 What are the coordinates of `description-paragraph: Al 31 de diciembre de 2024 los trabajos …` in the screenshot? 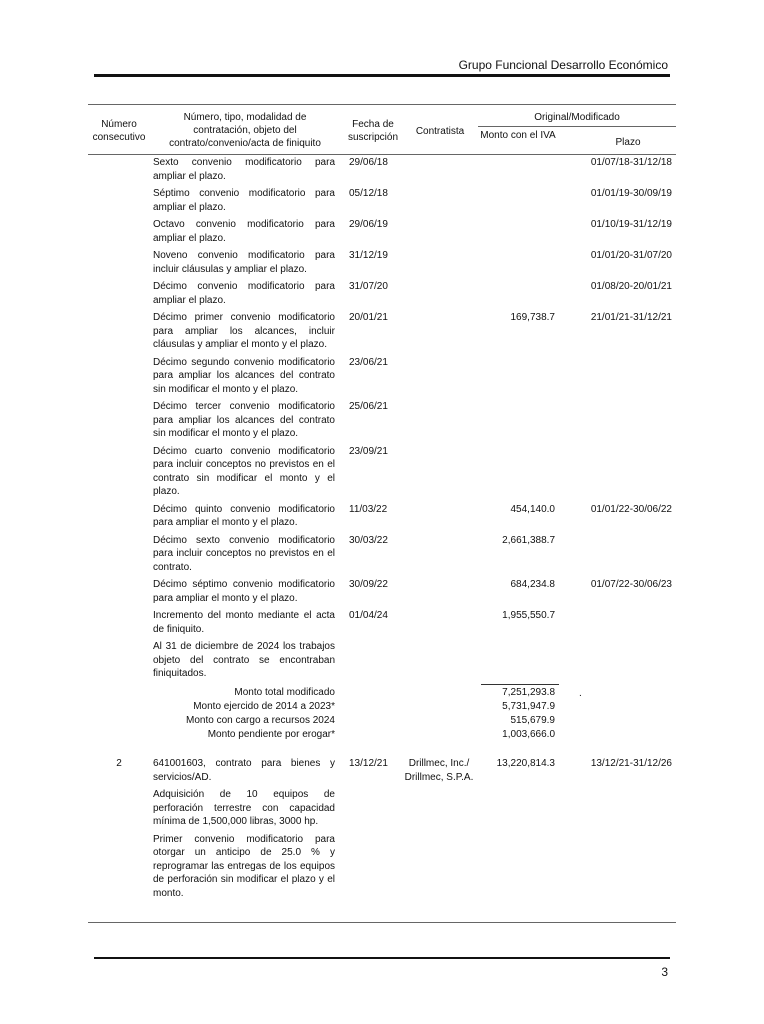 It's located at (244, 660).